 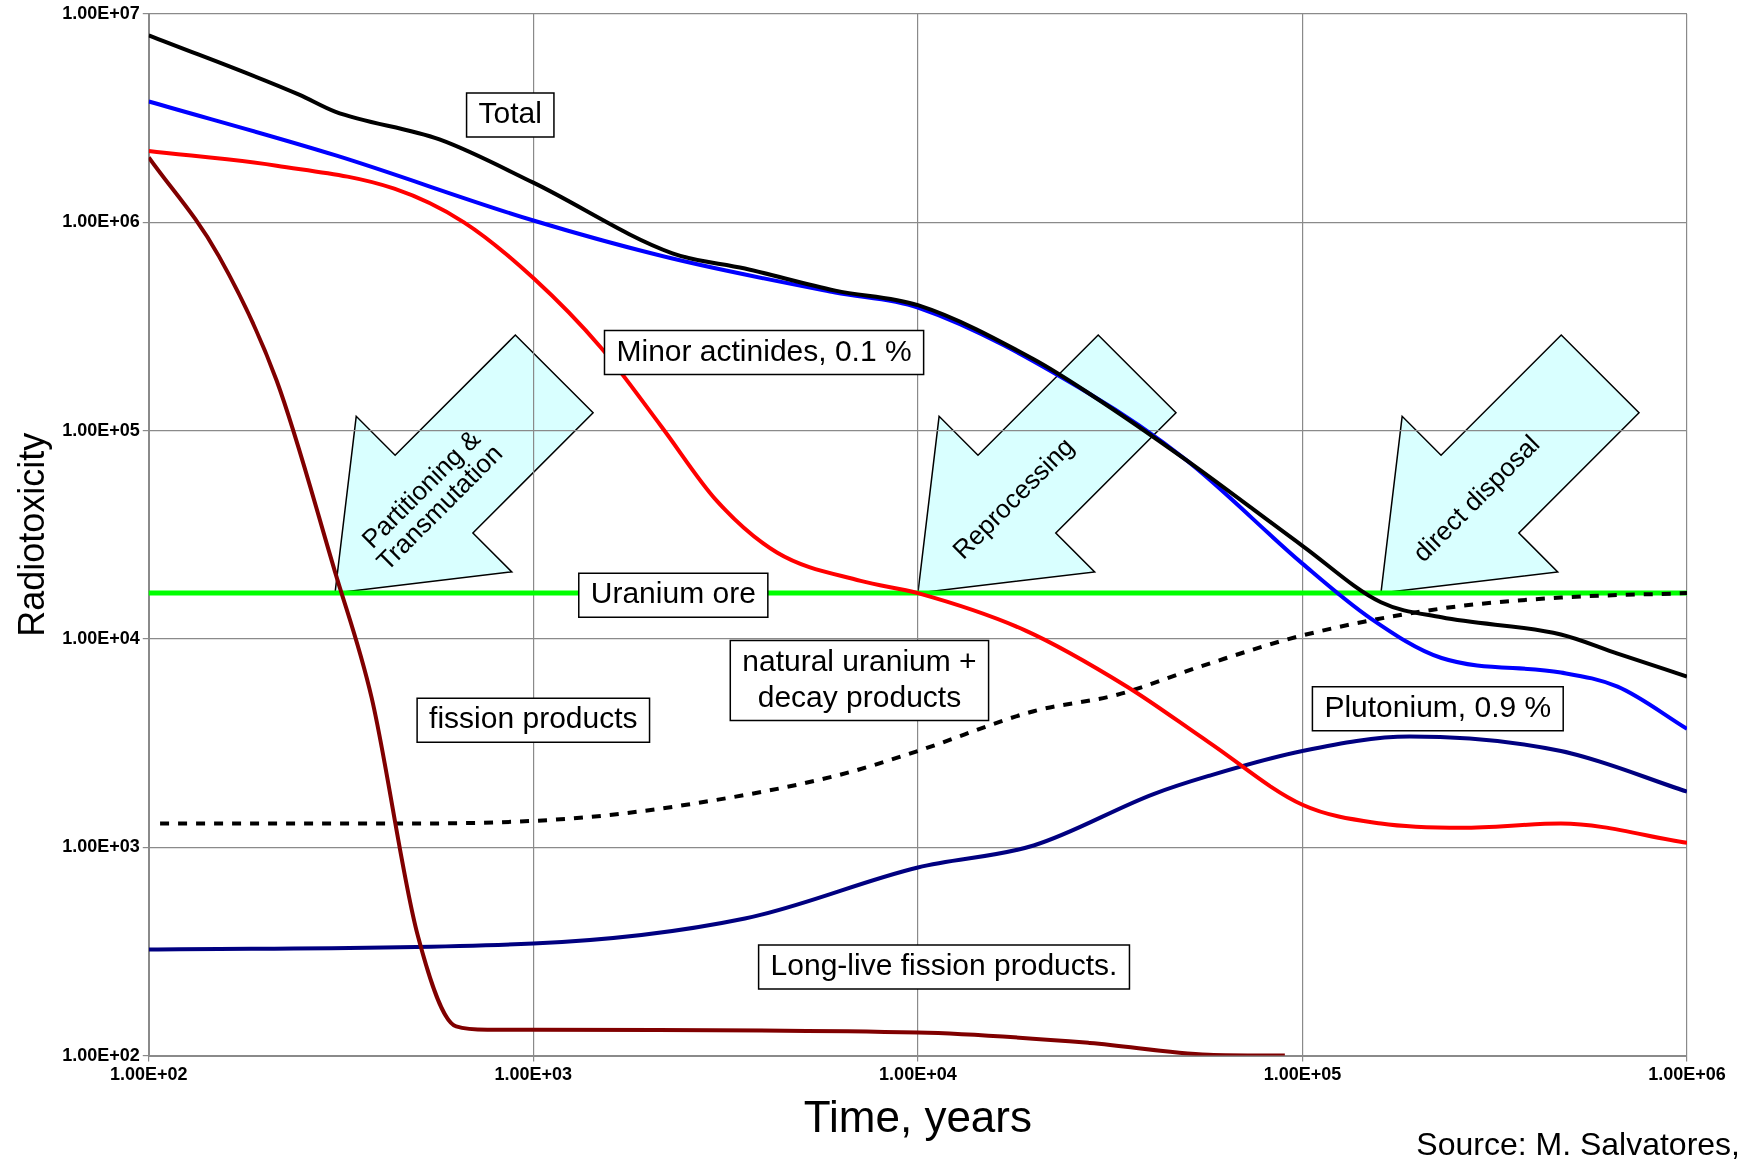 I want to click on x-tick-label: 1.00E+05, so click(x=1302, y=1074).